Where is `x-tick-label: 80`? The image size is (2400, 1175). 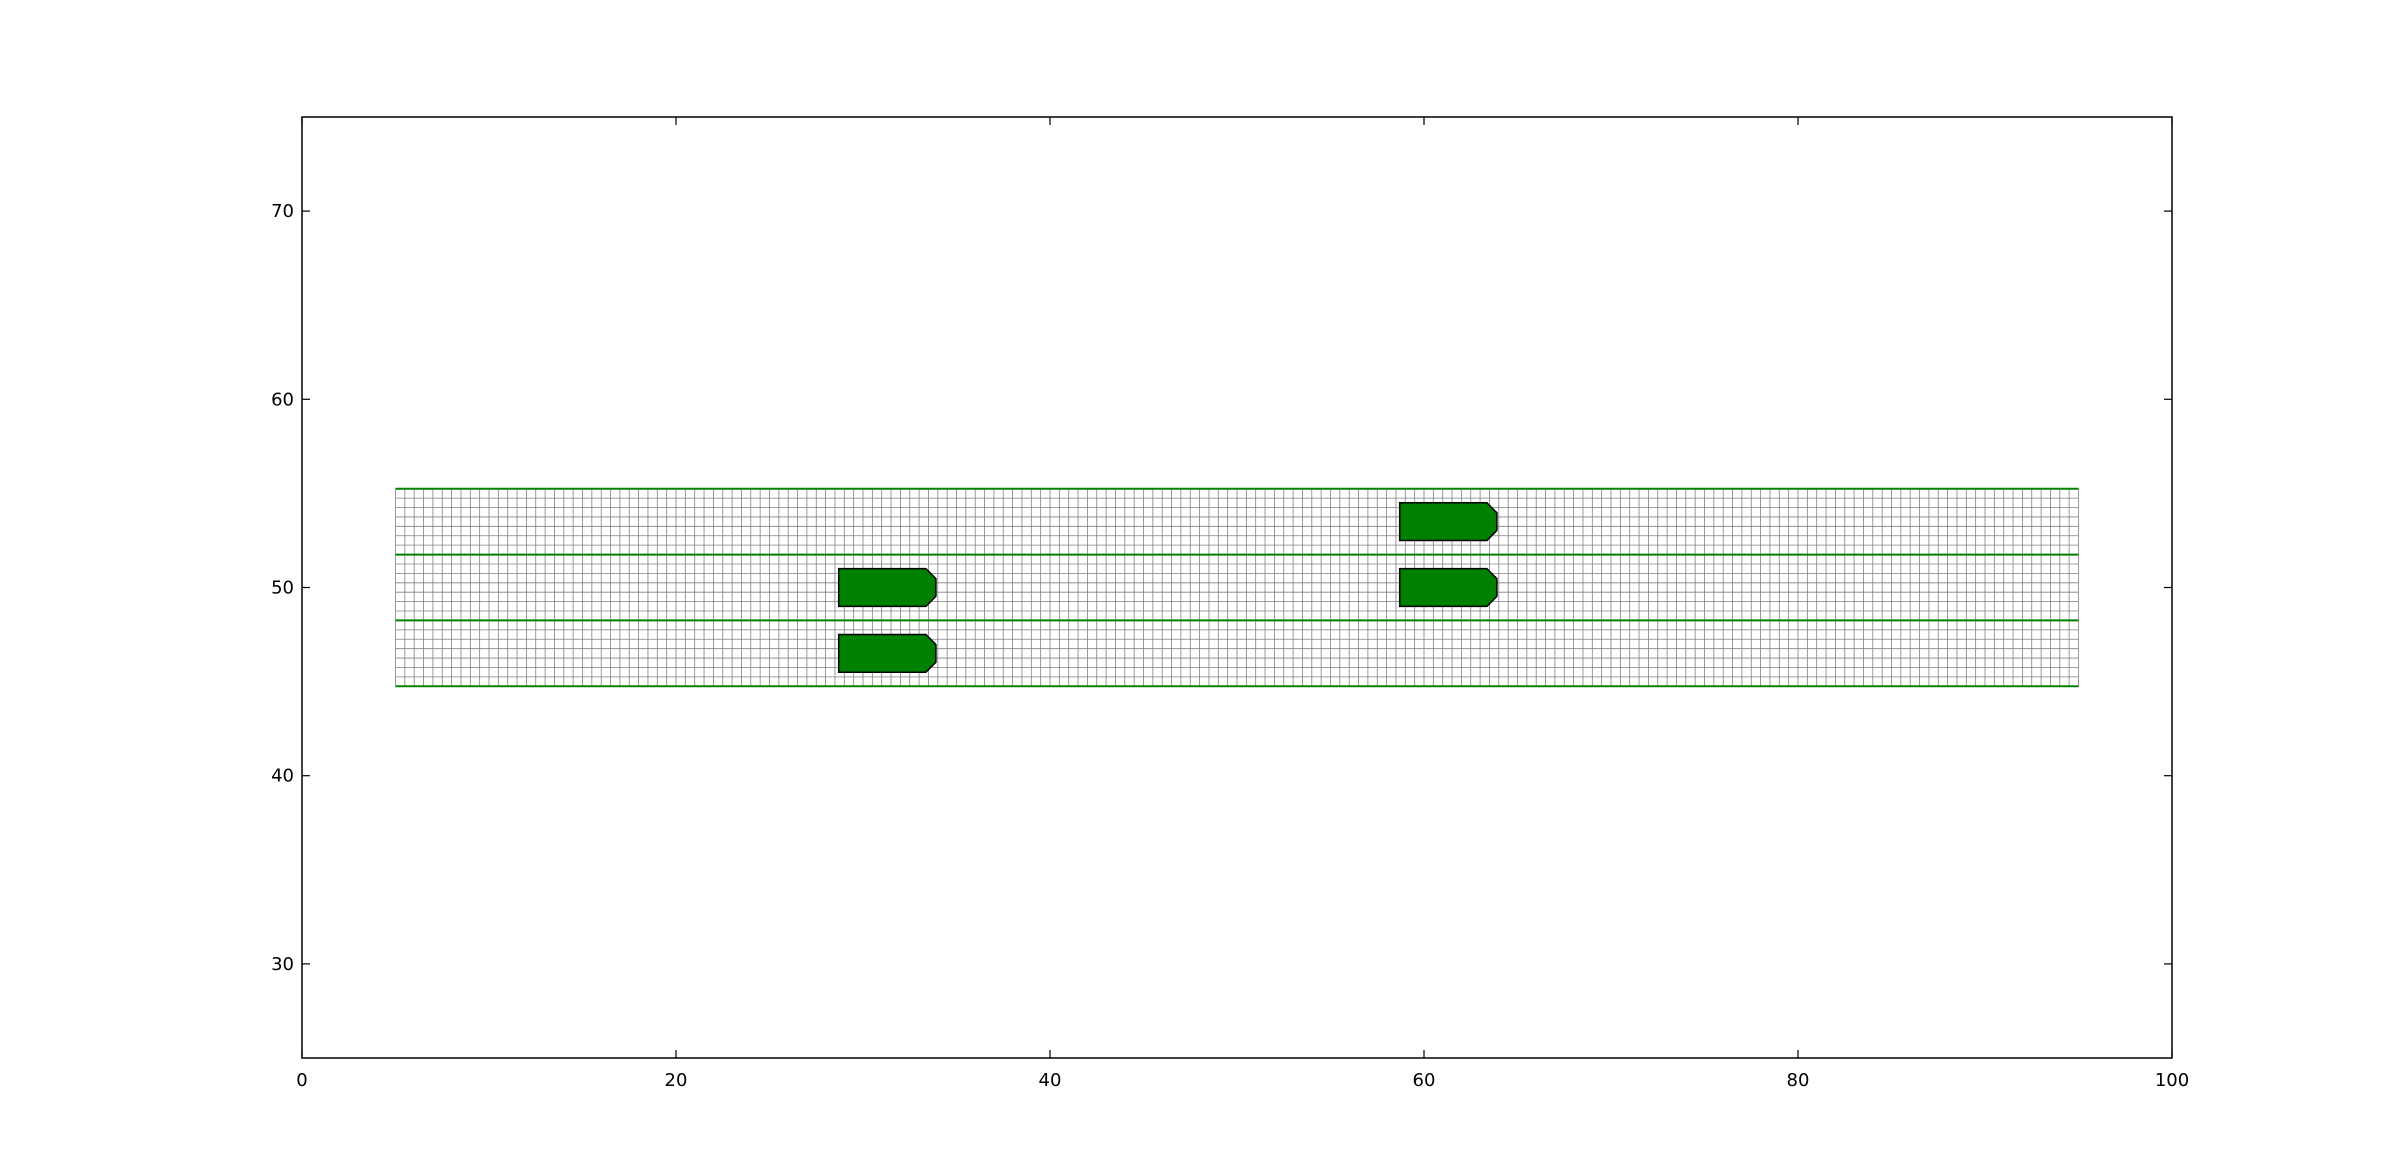
x-tick-label: 80 is located at coordinates (1798, 1080).